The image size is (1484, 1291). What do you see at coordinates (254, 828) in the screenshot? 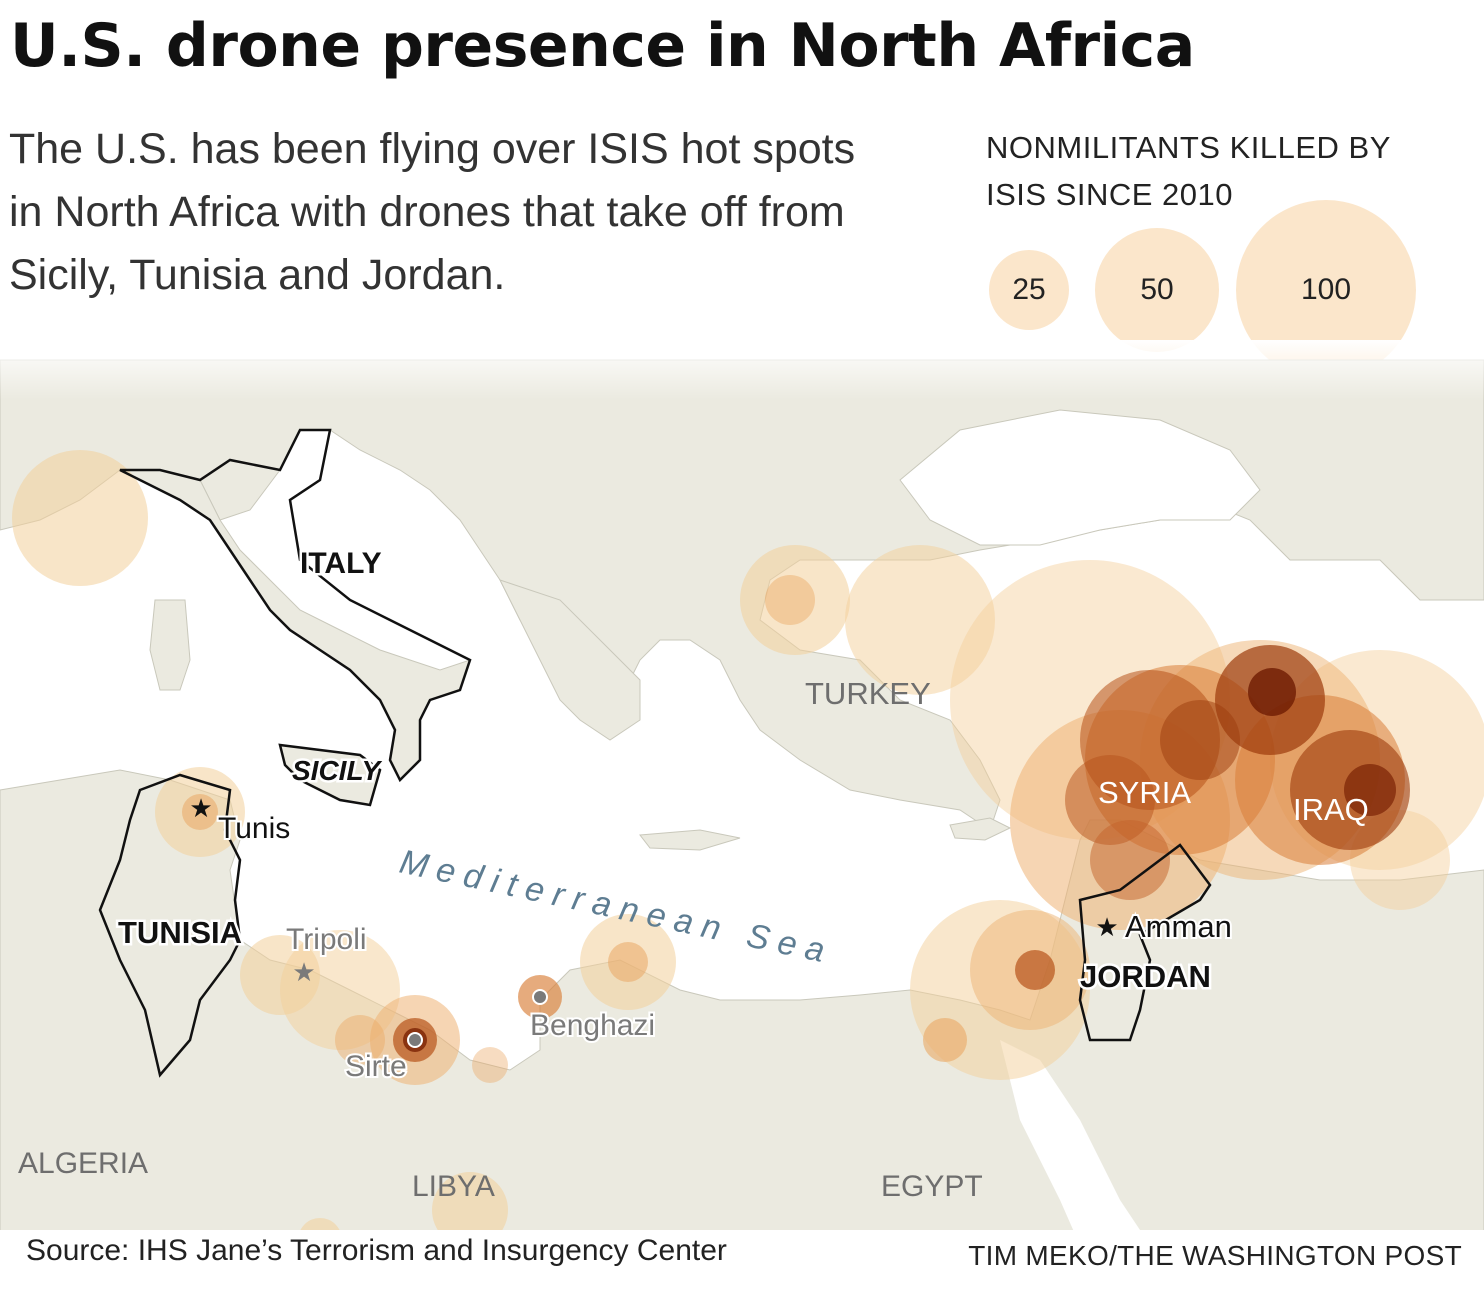
I see `tunis-label: Tunis` at bounding box center [254, 828].